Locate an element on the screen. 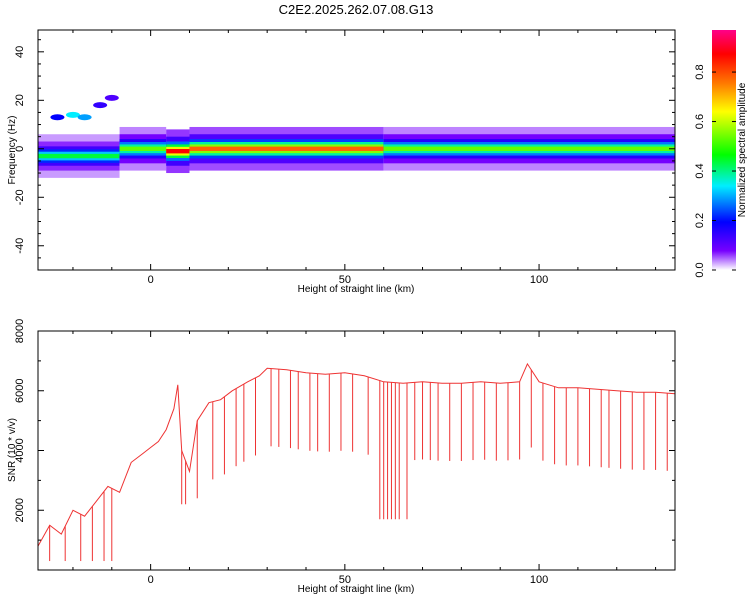 This screenshot has height=600, width=750. colorbar-tick-label-0.4: 0.4 is located at coordinates (700, 170).